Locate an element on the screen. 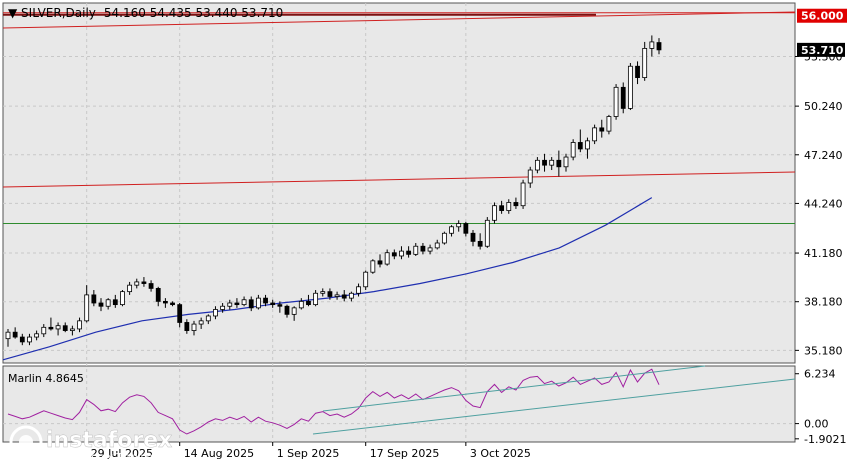 Image resolution: width=852 pixels, height=468 pixels. watermark-tagline: Instant Forex Trading is located at coordinates (100, 457).